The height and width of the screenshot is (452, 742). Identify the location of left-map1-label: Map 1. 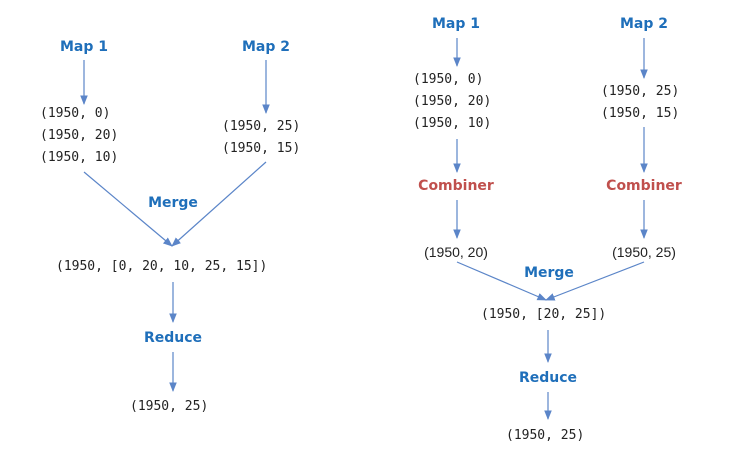
(84, 47).